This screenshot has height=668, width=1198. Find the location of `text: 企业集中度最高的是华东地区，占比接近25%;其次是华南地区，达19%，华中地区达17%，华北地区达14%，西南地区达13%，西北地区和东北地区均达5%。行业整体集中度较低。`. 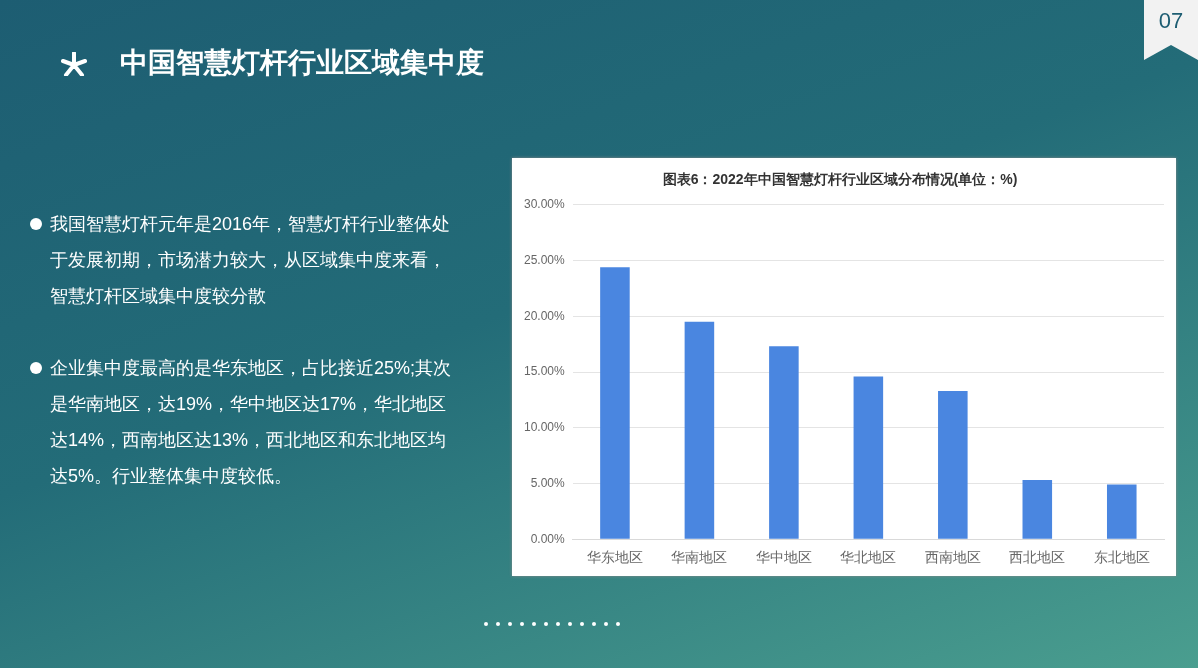

text: 企业集中度最高的是华东地区，占比接近25%;其次是华南地区，达19%，华中地区达17%，华北地区达14%，西南地区达13%，西北地区和东北地区均达5%。行业整体集中度较低。 is located at coordinates (251, 422).